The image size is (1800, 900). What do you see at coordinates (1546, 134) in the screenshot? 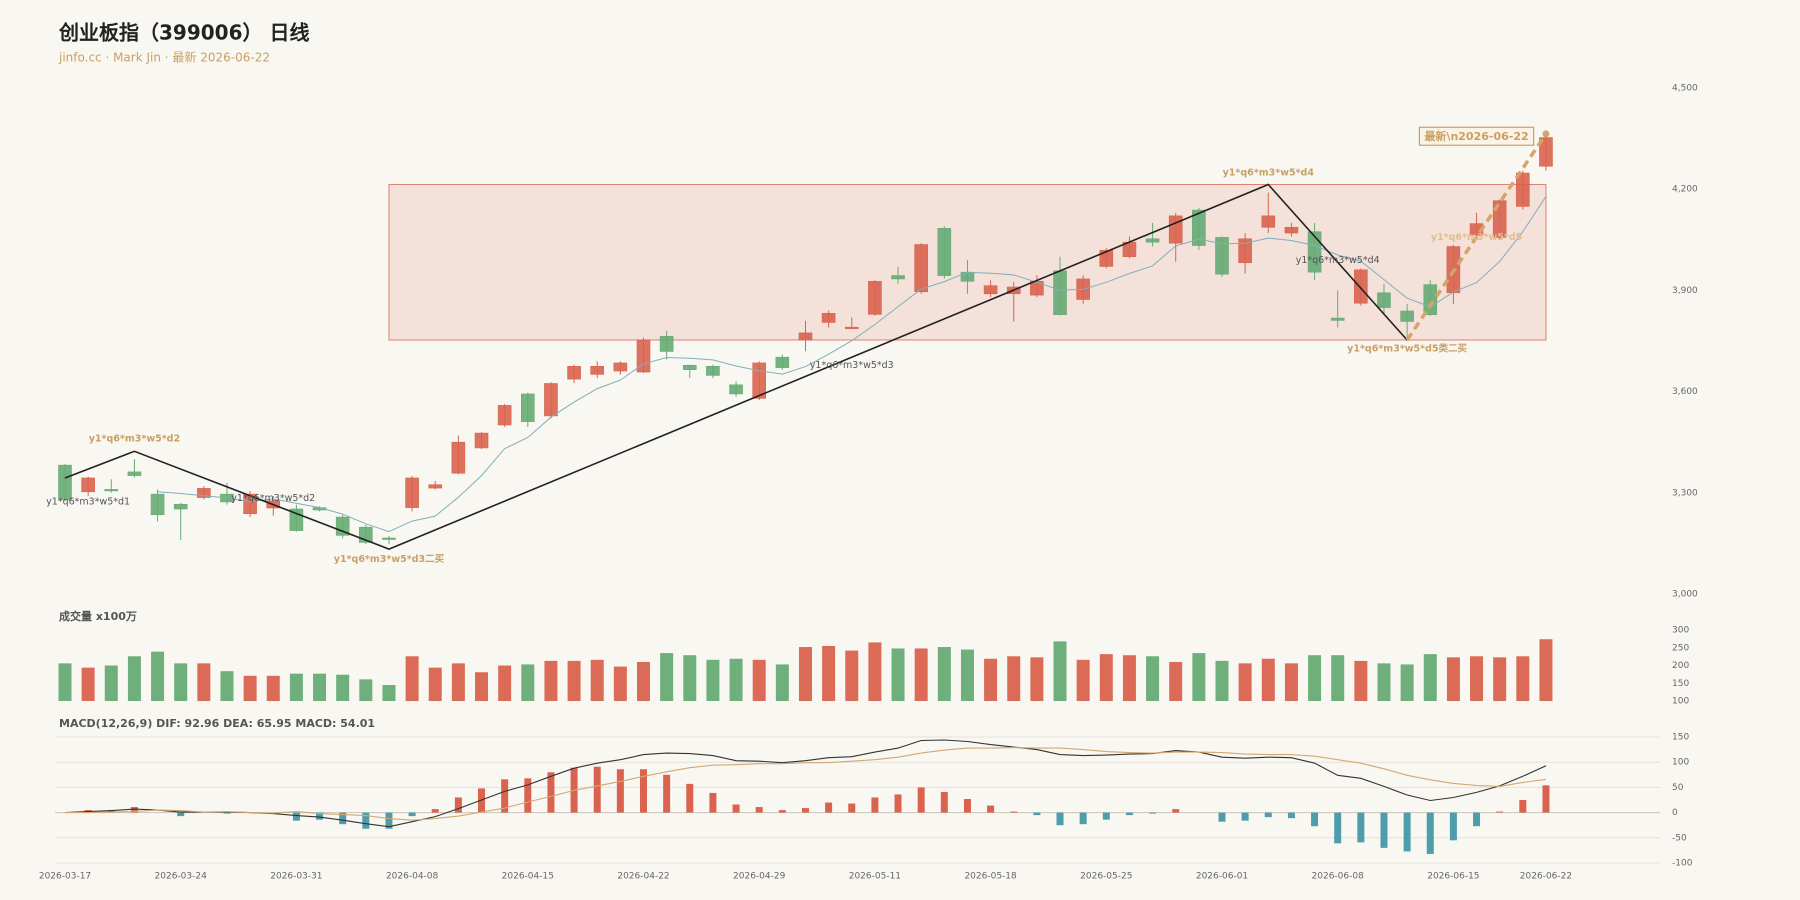
I see `projection-end` at bounding box center [1546, 134].